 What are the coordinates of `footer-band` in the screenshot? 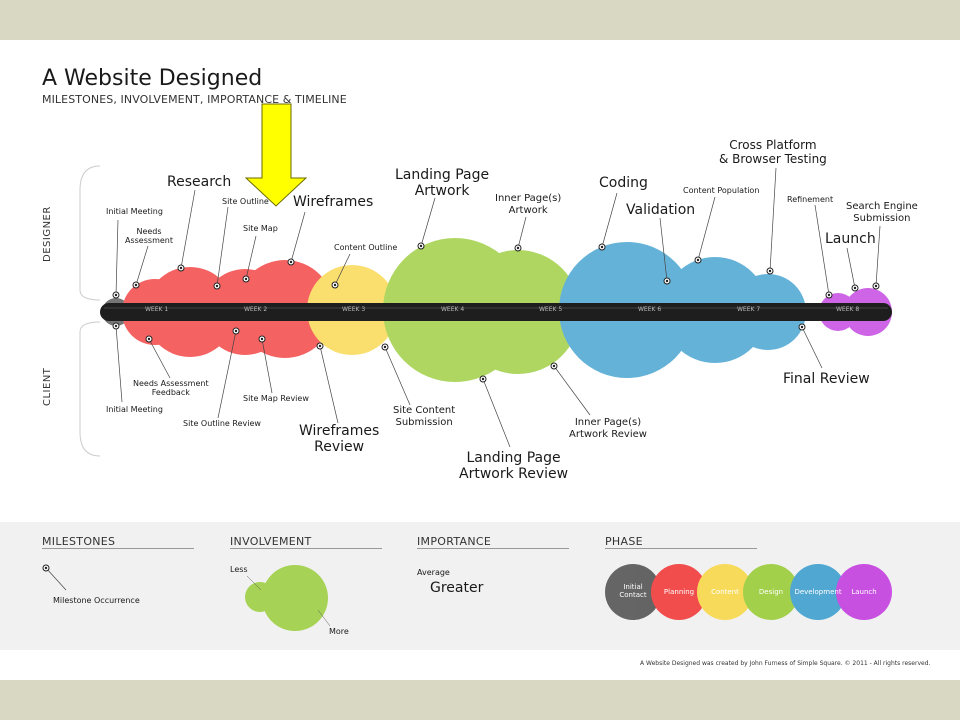 It's located at (480, 665).